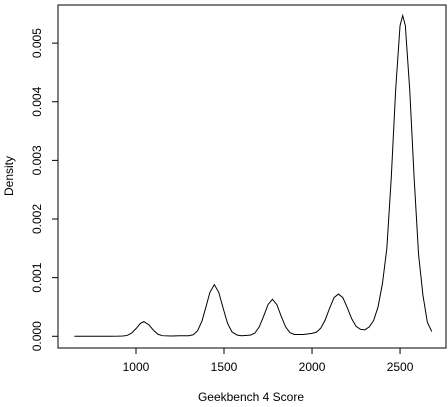 The width and height of the screenshot is (448, 407). Describe the element at coordinates (136, 367) in the screenshot. I see `x-tick-label: 1000` at that location.